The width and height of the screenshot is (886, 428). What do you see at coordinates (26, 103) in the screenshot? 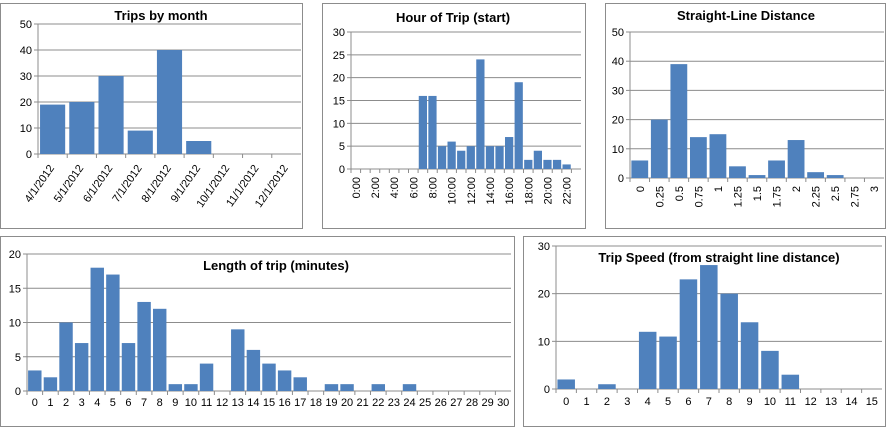
I see `y-tick-label: 20` at bounding box center [26, 103].